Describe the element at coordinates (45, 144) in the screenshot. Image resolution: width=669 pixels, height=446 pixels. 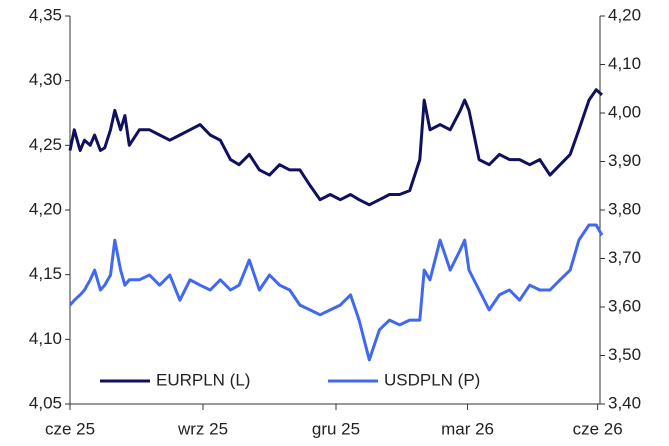
I see `y-tick-label: 4,25` at that location.